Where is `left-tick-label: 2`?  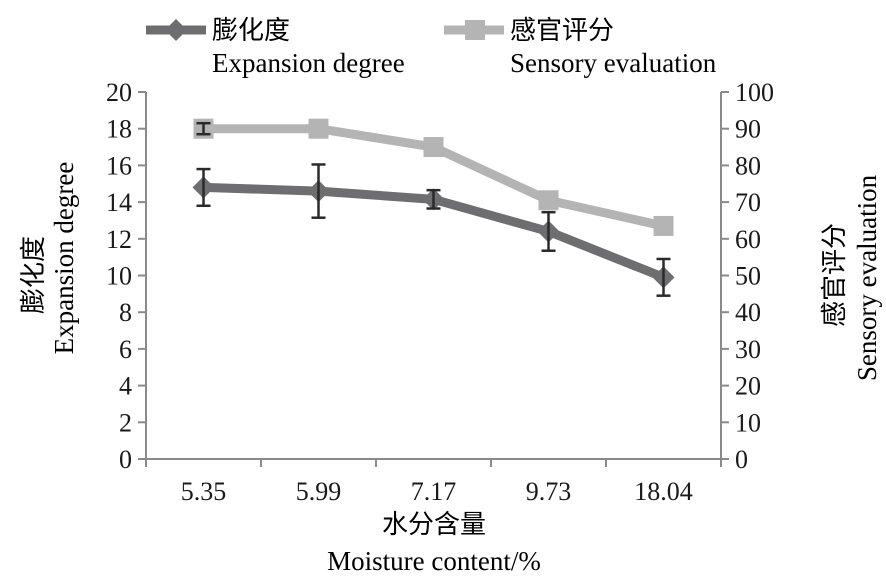 left-tick-label: 2 is located at coordinates (125, 422).